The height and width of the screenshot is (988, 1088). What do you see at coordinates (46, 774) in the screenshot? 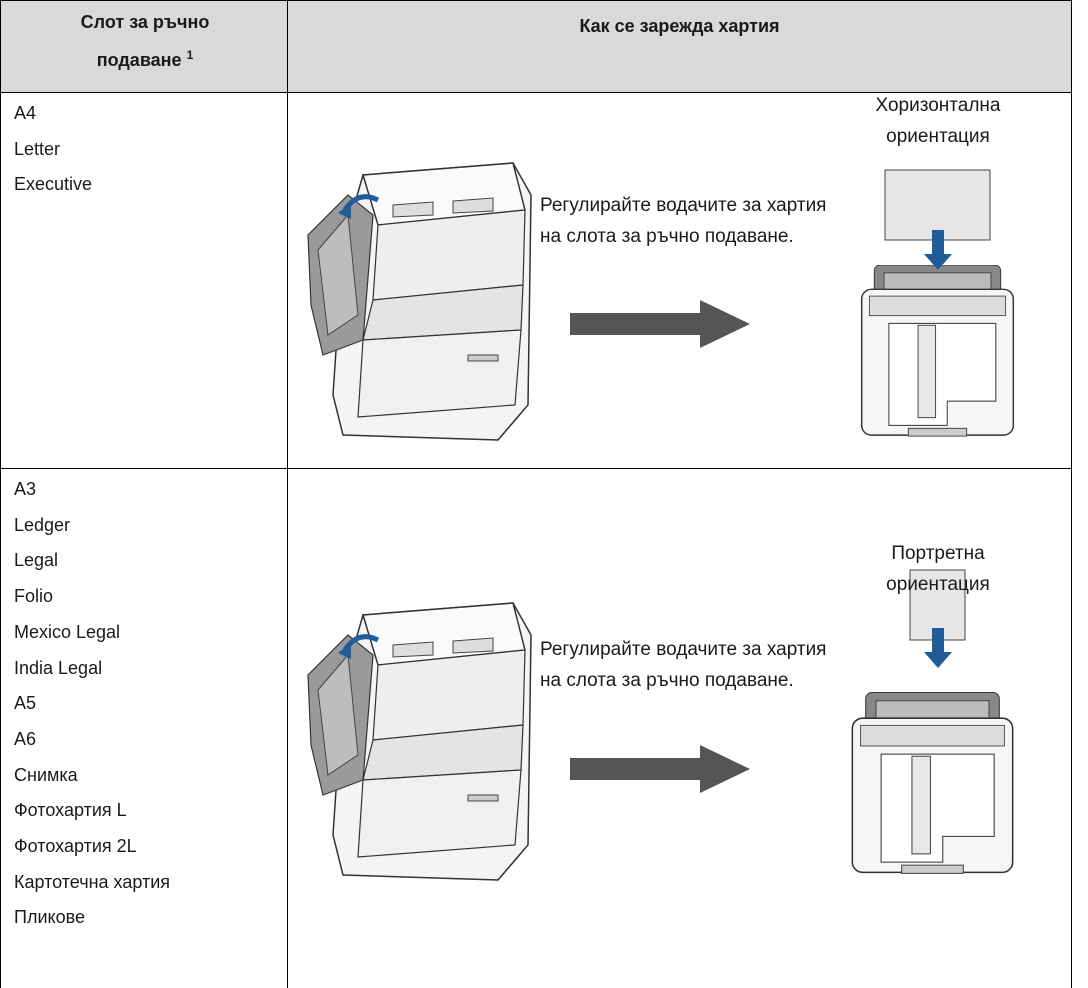
I see `paper-size: Снимка` at bounding box center [46, 774].